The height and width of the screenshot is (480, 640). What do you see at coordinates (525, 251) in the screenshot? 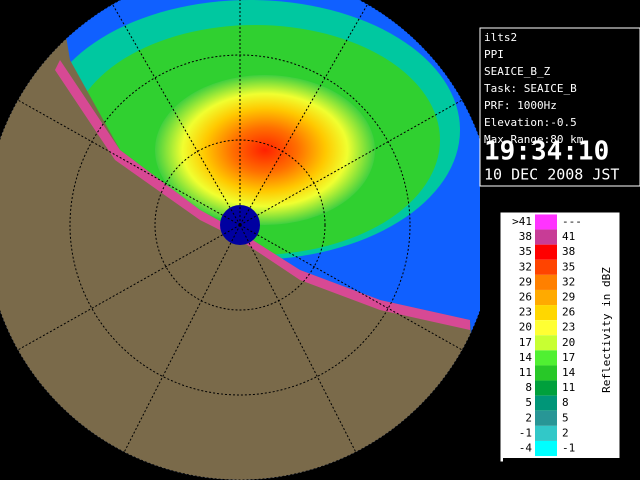
I see `legend-low: 35` at bounding box center [525, 251].